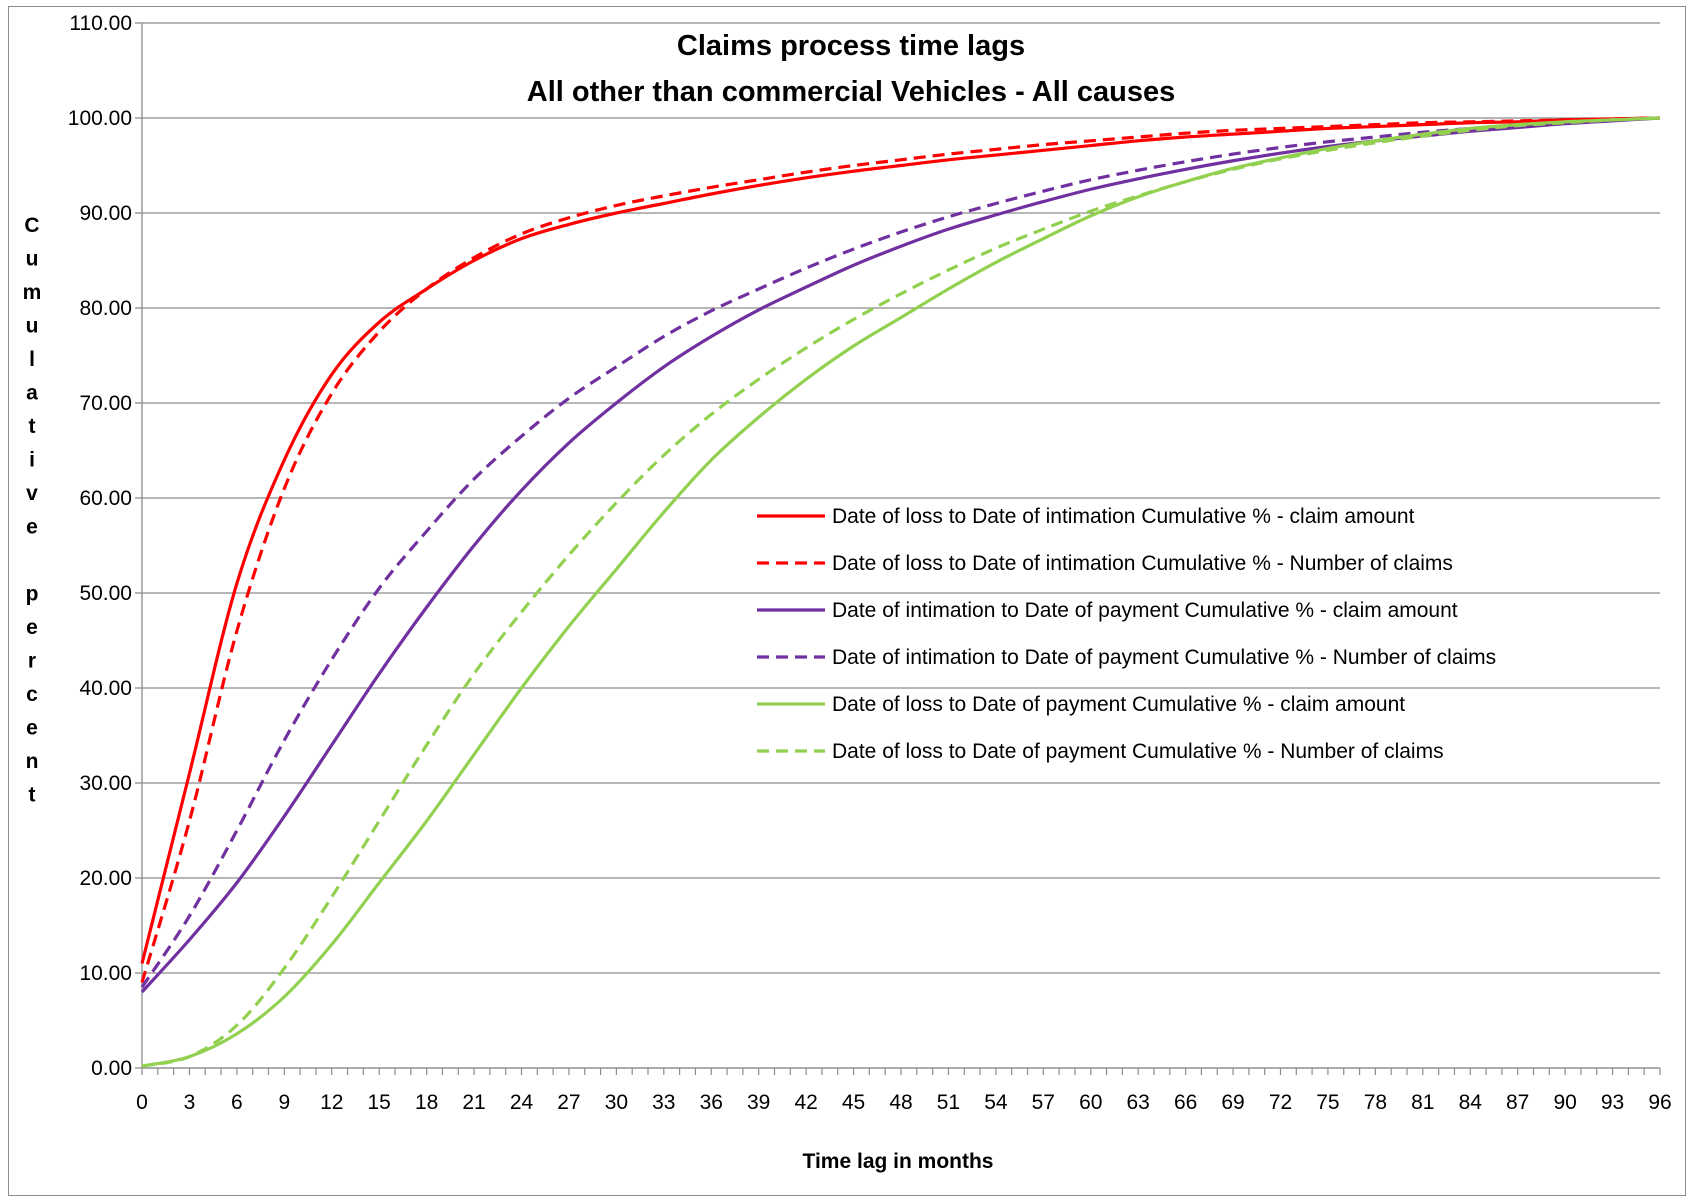 The width and height of the screenshot is (1695, 1202). Describe the element at coordinates (473, 1102) in the screenshot. I see `x-tick-label: 21` at that location.